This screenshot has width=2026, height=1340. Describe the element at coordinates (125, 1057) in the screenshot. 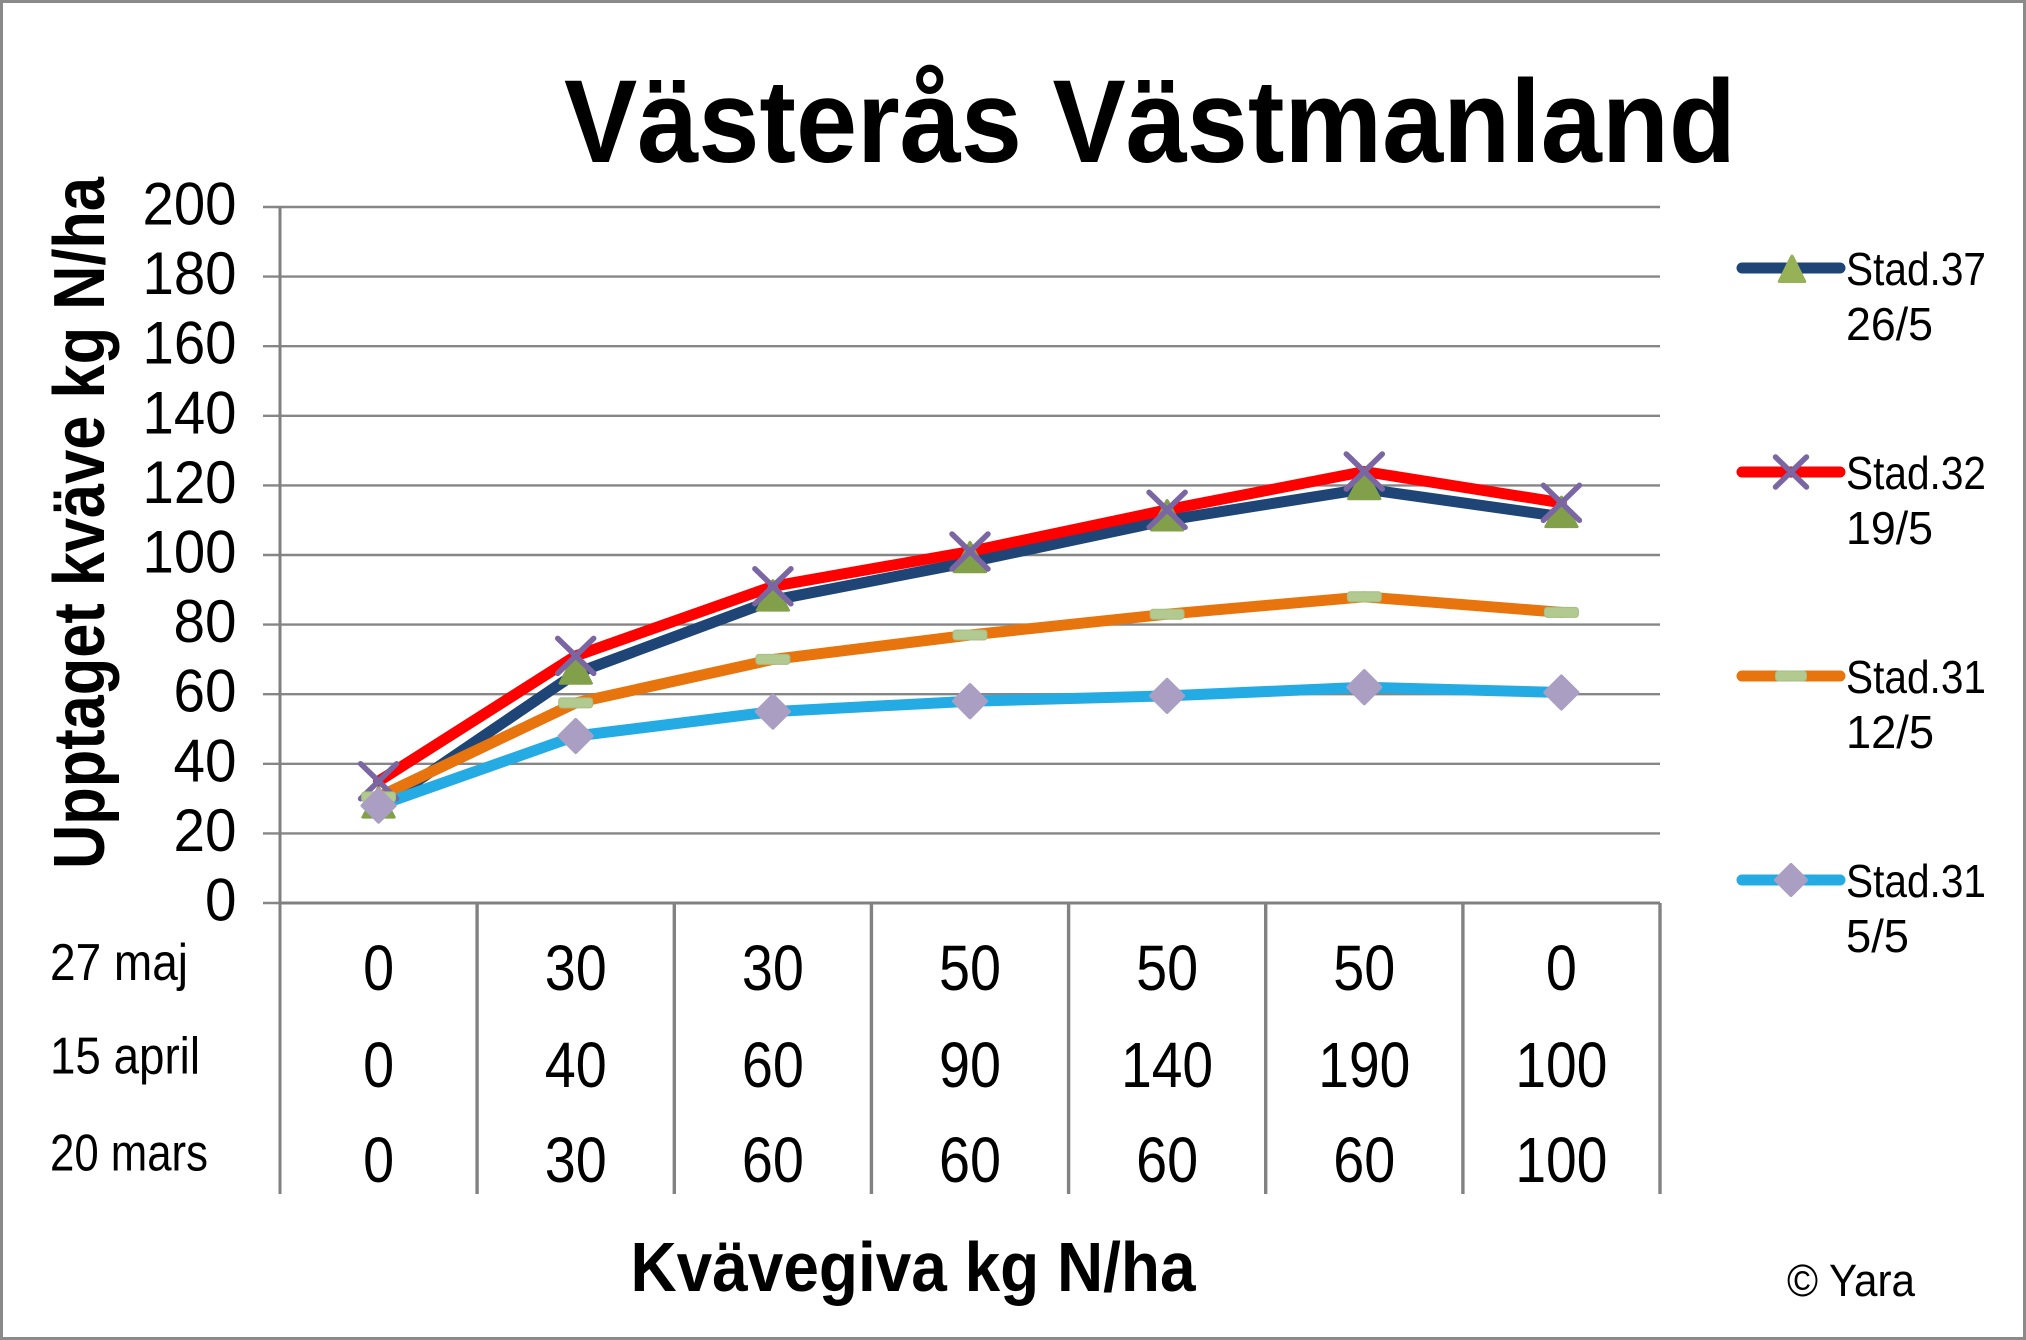

I see `svg-text: 15 april` at that location.